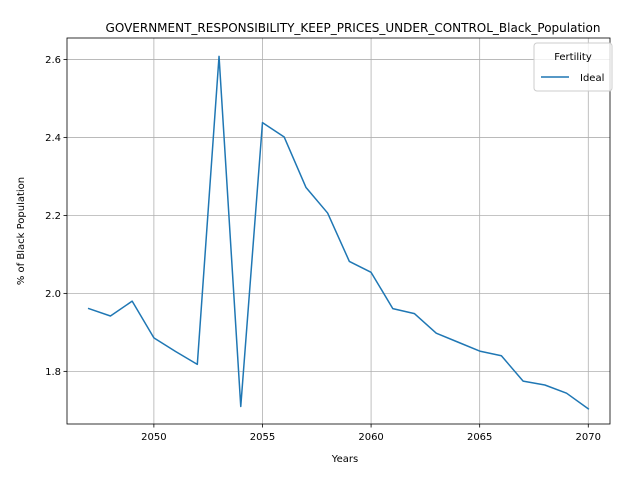 This screenshot has width=640, height=480. What do you see at coordinates (262, 437) in the screenshot?
I see `x-tick-label: 2055` at bounding box center [262, 437].